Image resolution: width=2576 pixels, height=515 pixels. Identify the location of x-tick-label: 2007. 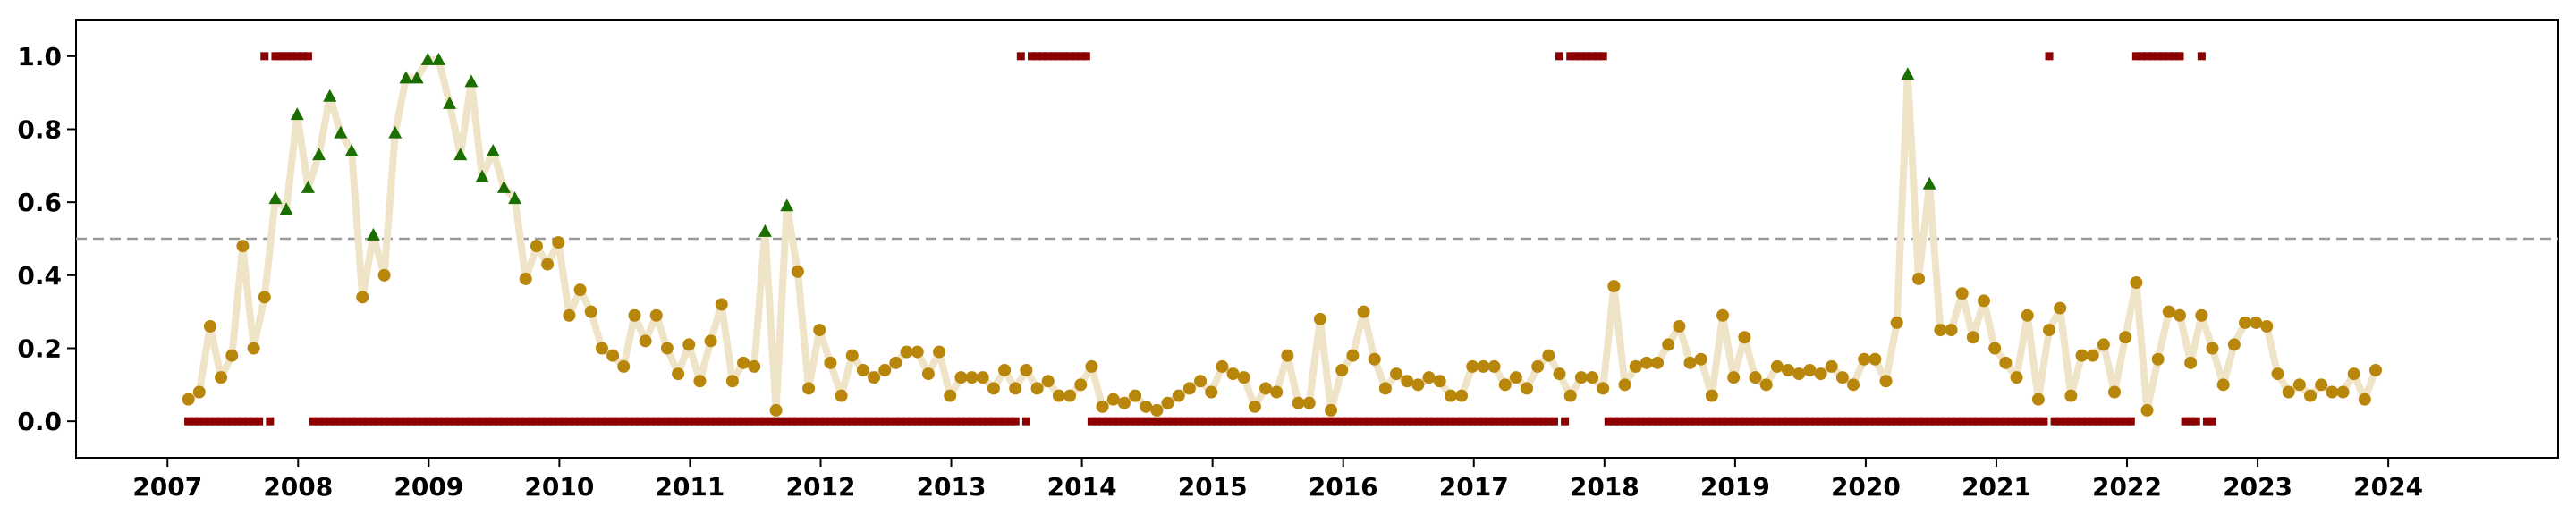
(167, 487).